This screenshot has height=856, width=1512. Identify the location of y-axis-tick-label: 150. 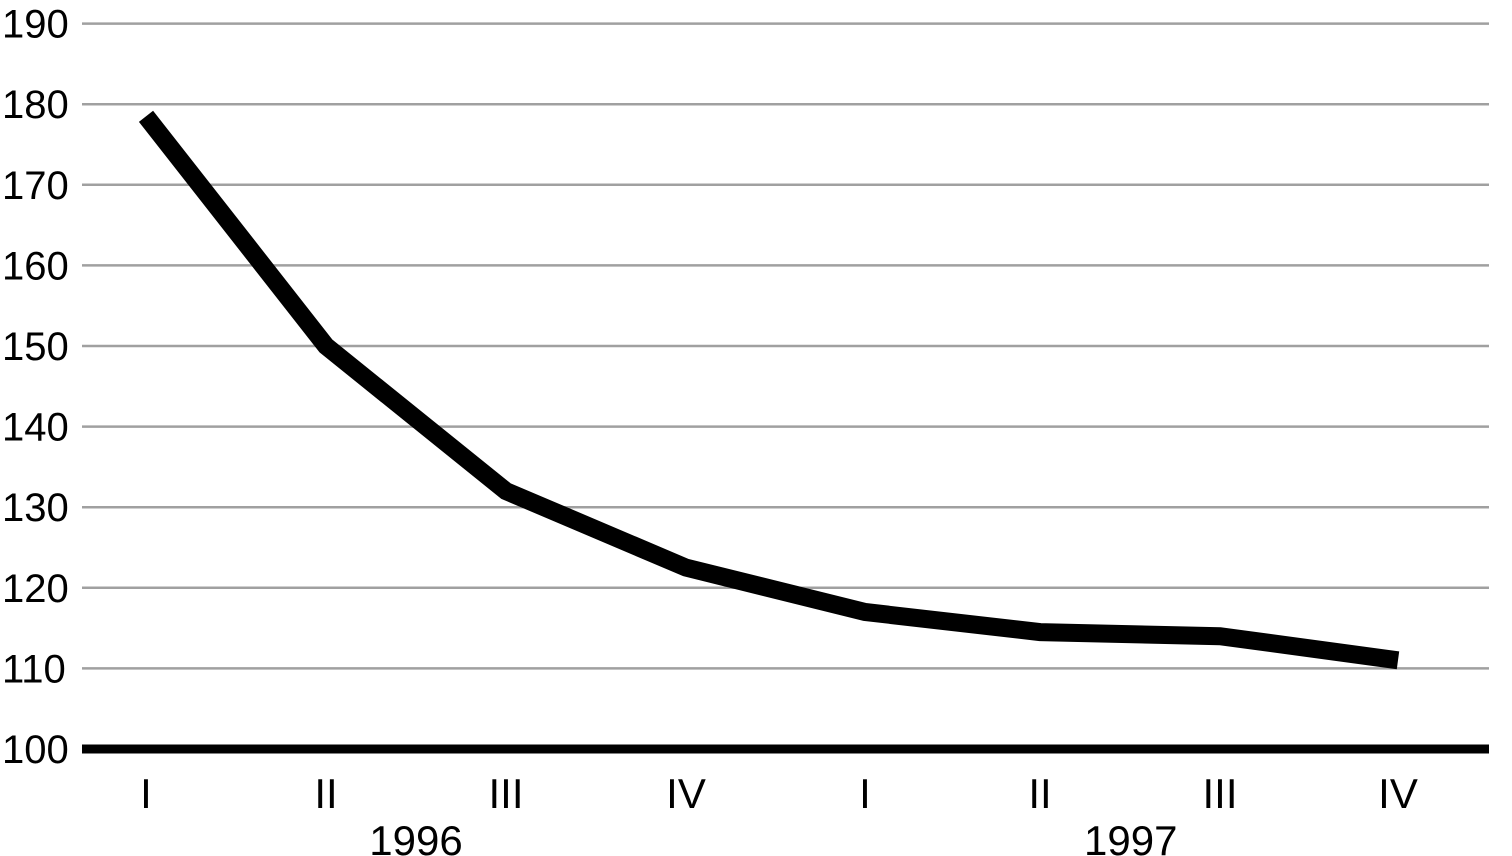
(35, 347).